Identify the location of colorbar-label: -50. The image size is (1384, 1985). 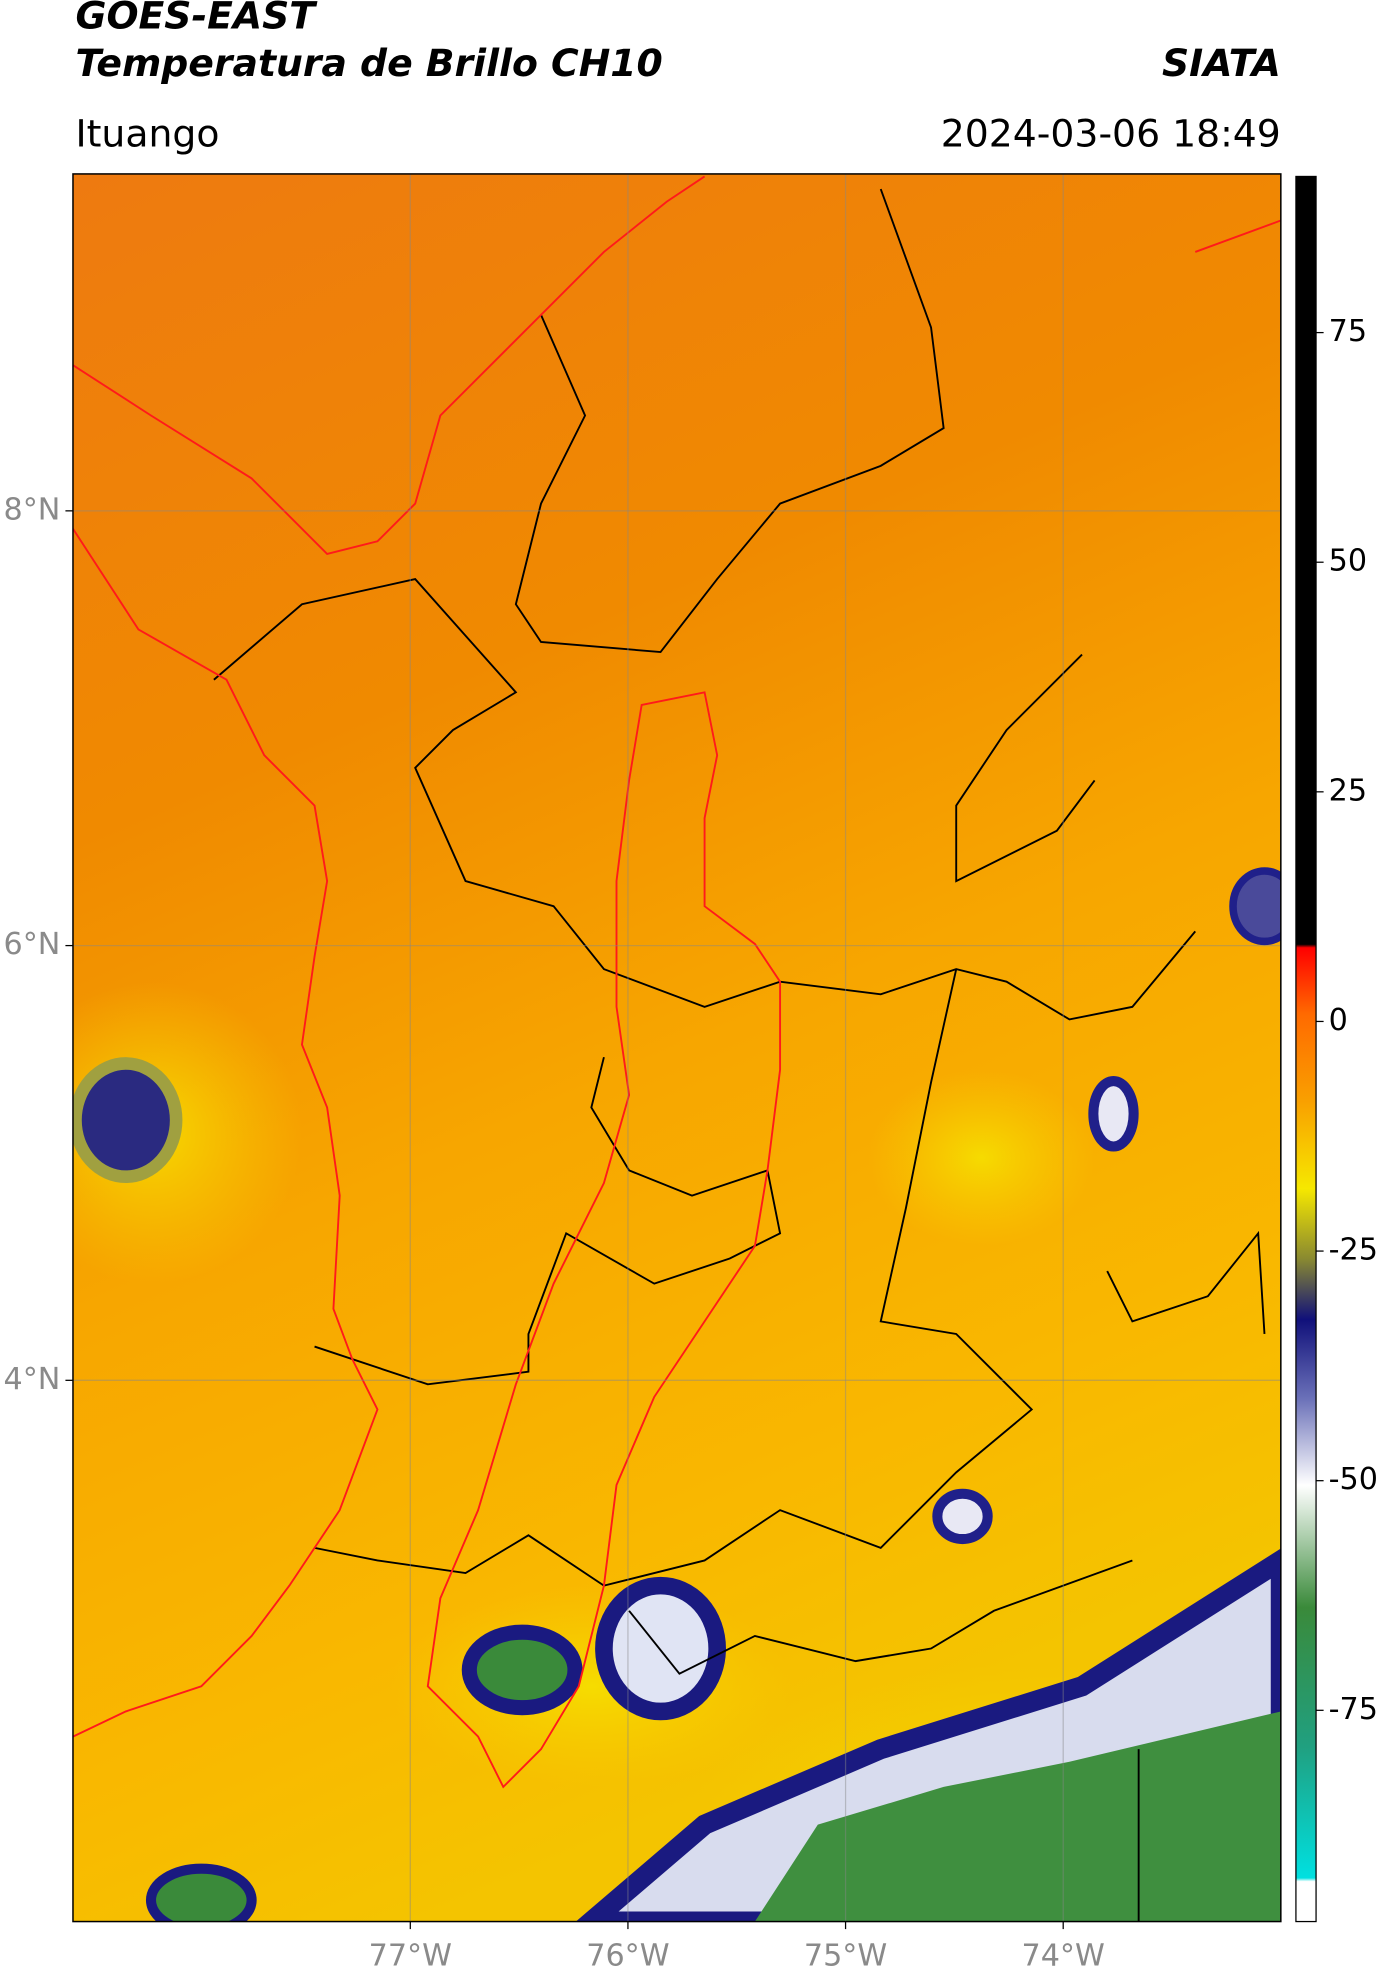
(1353, 1479).